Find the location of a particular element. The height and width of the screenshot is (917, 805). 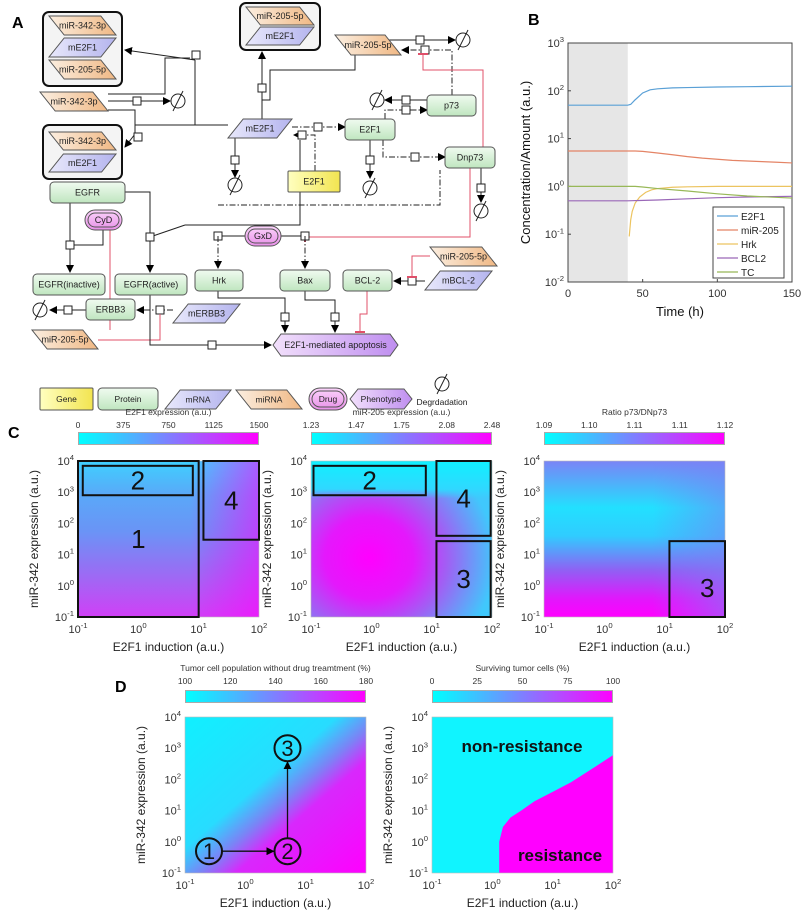

legend-label: miRNA is located at coordinates (269, 400).